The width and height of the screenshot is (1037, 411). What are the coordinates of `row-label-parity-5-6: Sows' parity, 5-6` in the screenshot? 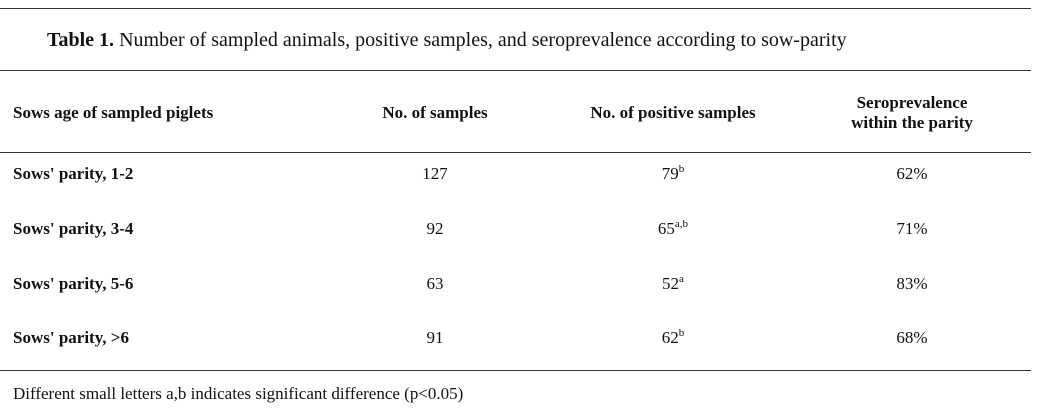 It's located at (73, 283).